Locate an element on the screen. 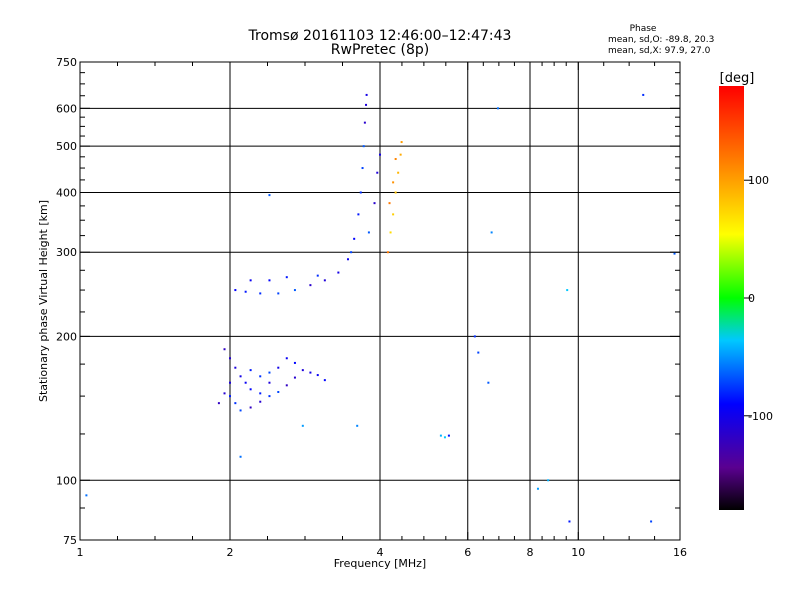  colorbar is located at coordinates (731, 298).